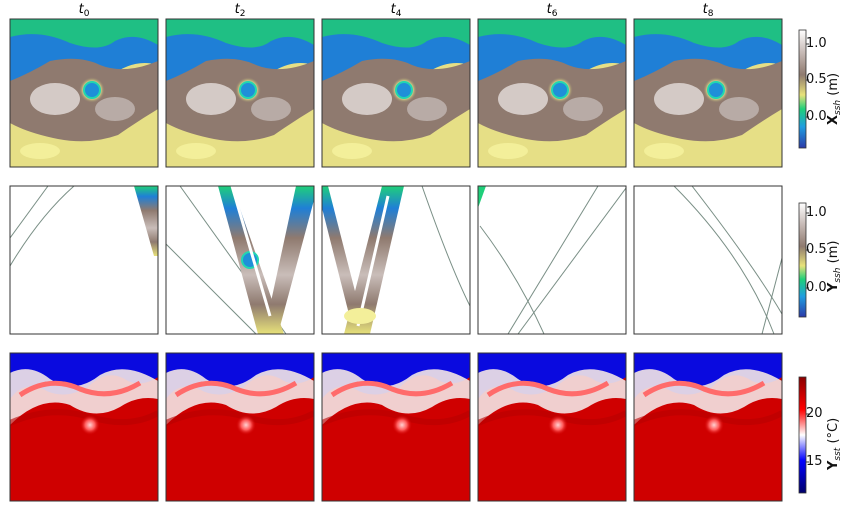  Describe the element at coordinates (834, 443) in the screenshot. I see `colorbar-sst-label: Ysst (°C)` at that location.